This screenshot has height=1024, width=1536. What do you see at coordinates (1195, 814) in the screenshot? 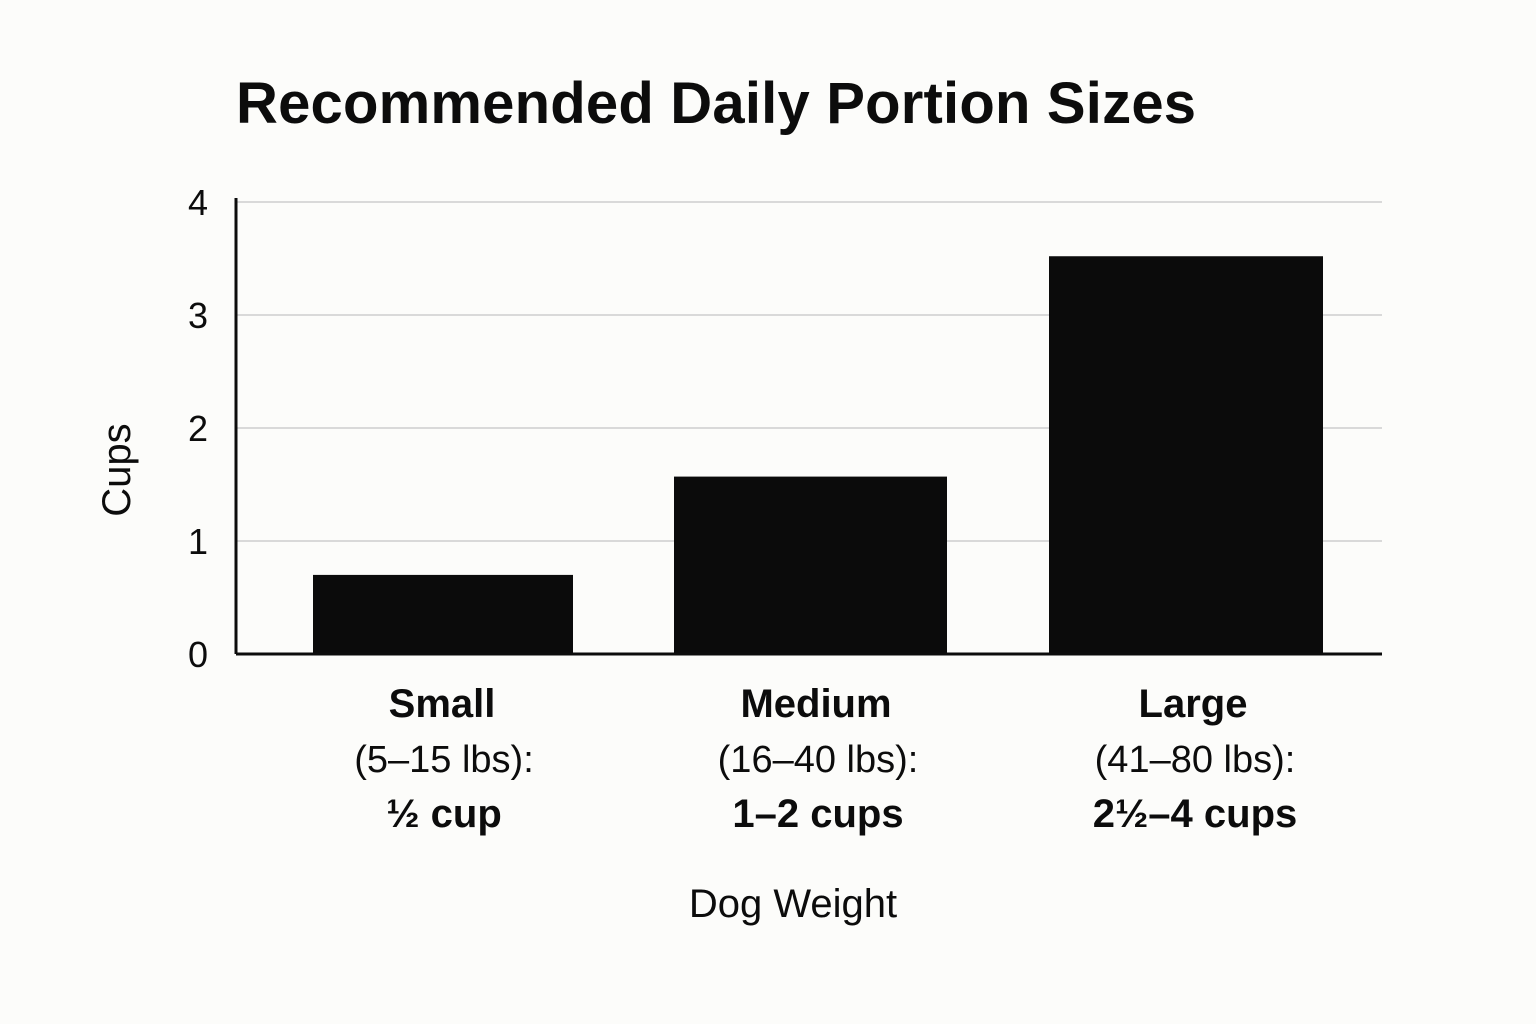
I see `category-portion: 2½–4 cups` at bounding box center [1195, 814].